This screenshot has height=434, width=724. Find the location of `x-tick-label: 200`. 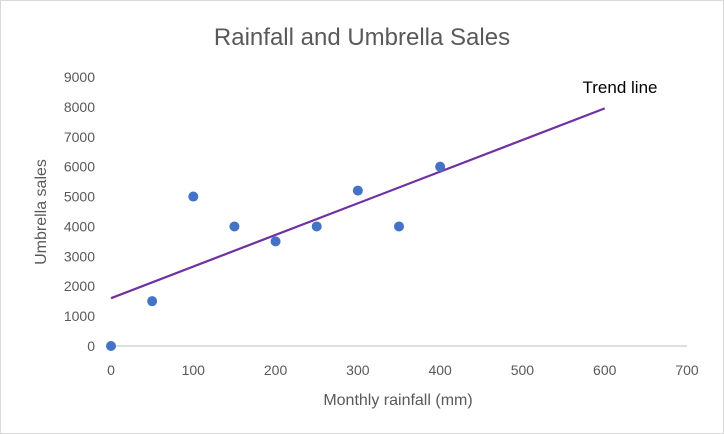

x-tick-label: 200 is located at coordinates (276, 370).